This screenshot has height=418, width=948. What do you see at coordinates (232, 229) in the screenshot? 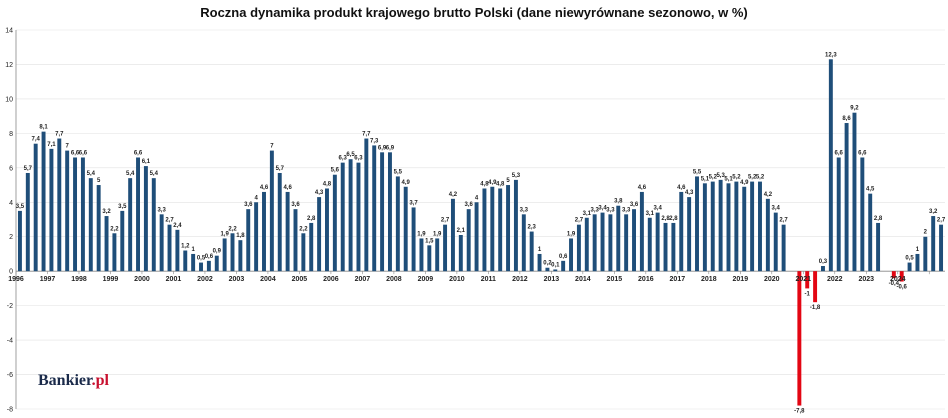
I see `data-label: 2,2` at bounding box center [232, 229].